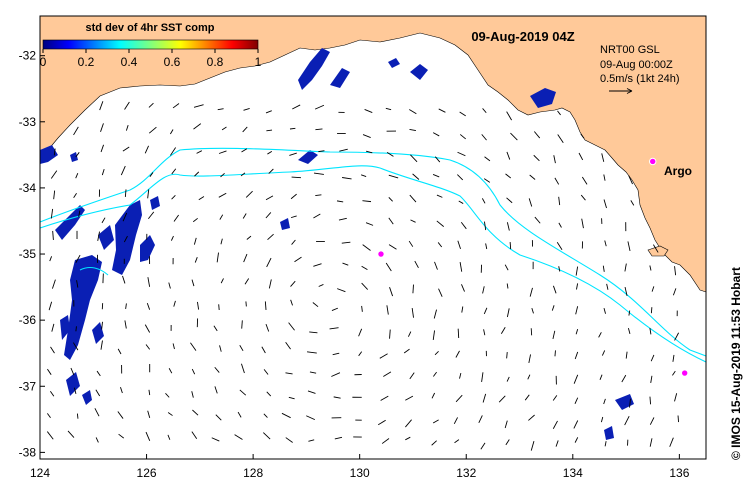 Image resolution: width=749 pixels, height=496 pixels. What do you see at coordinates (736, 363) in the screenshot?
I see `credit-text: © IMOS 15-Aug-2019 11:53 Hobart` at bounding box center [736, 363].